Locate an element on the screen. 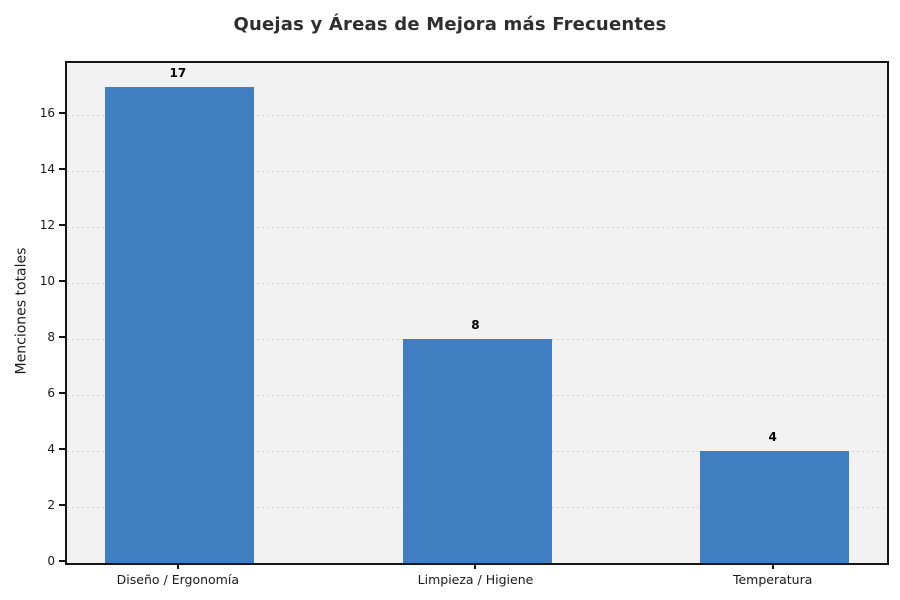 Image resolution: width=900 pixels, height=600 pixels. bar-value-label: 4 is located at coordinates (772, 436).